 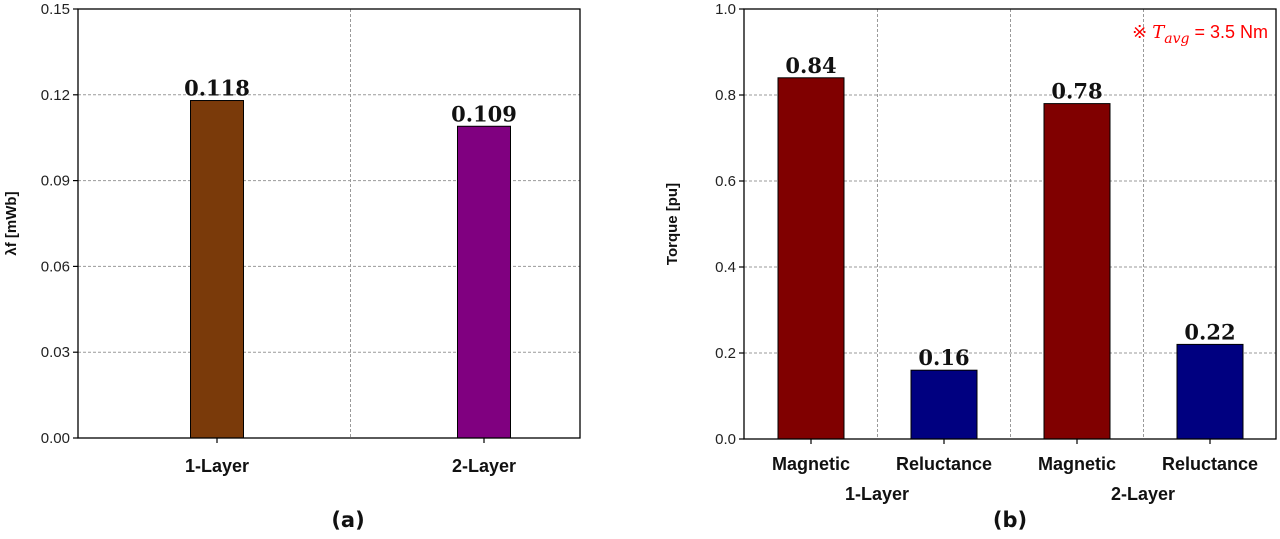 What do you see at coordinates (943, 357) in the screenshot?
I see `data-label: 0.16` at bounding box center [943, 357].